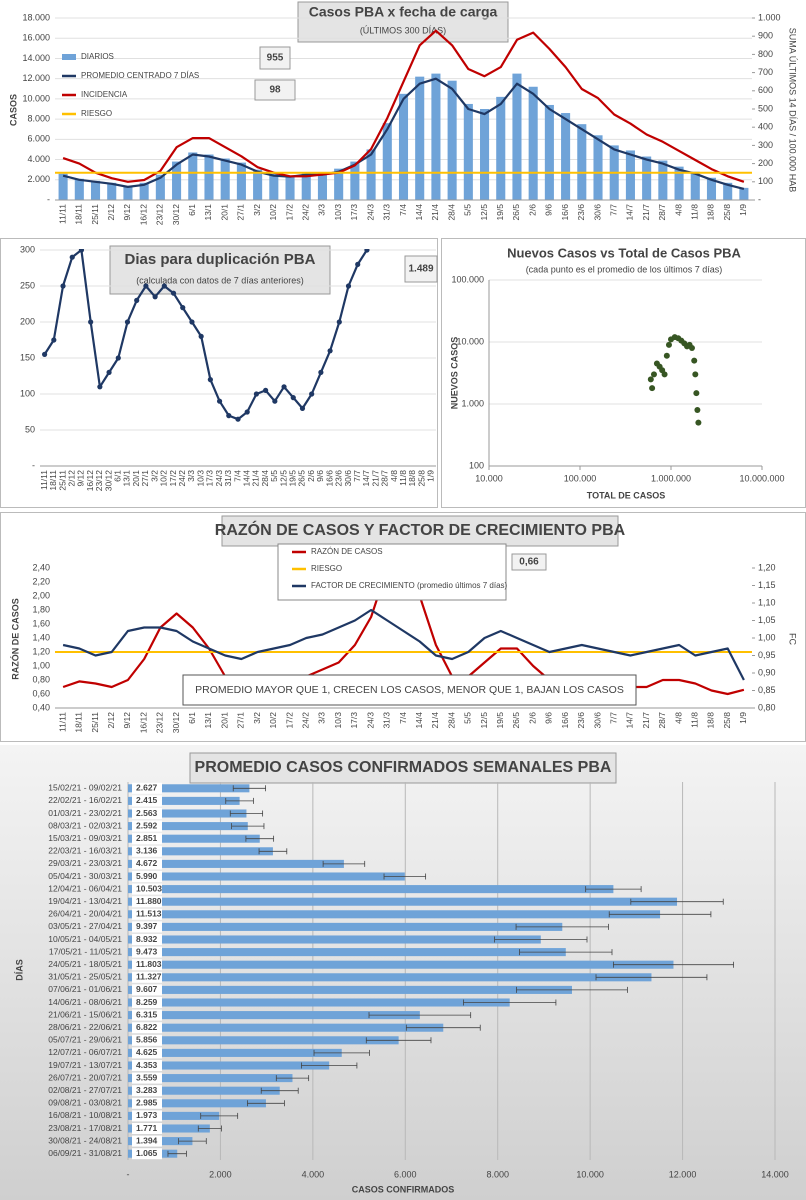 The image size is (806, 1200). I want to click on chart-title: Dias para duplicación PBA, so click(220, 259).